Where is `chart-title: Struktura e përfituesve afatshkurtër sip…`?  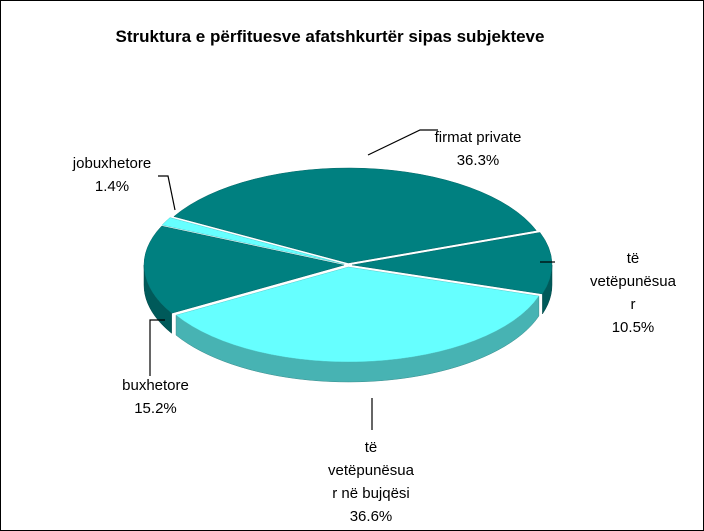 chart-title: Struktura e përfituesve afatshkurtër sip… is located at coordinates (330, 36).